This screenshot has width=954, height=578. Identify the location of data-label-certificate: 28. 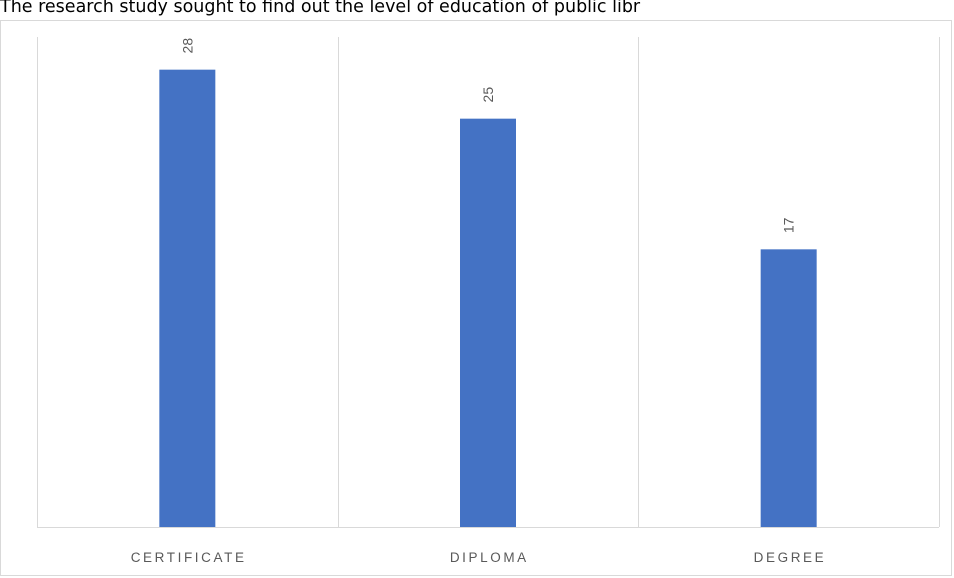
(187, 46).